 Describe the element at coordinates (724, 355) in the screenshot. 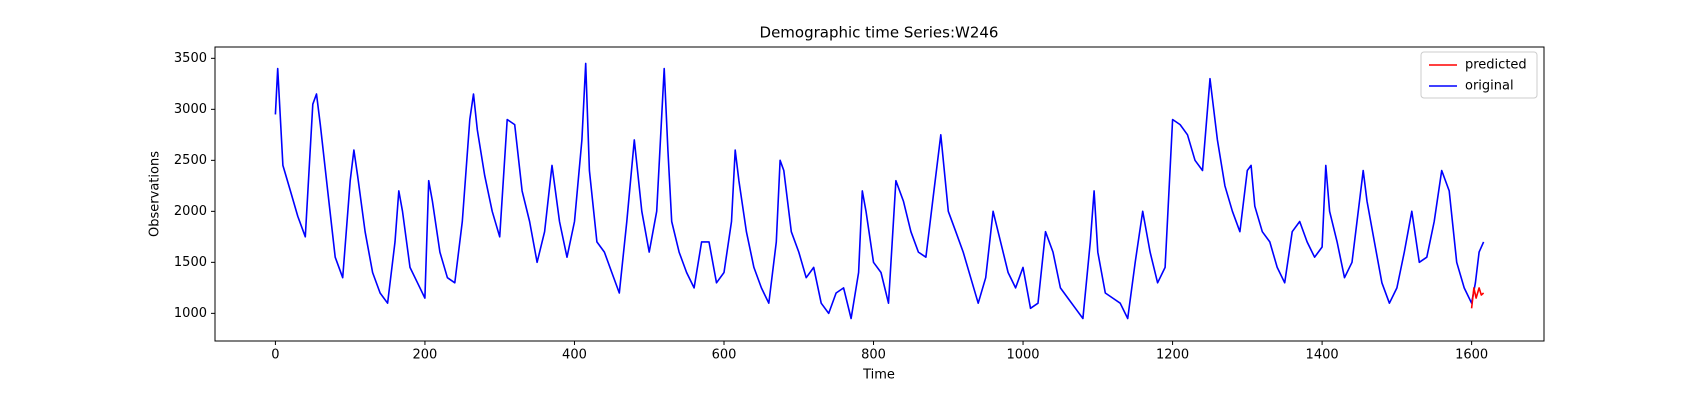

I see `x-tick-label: 600` at that location.